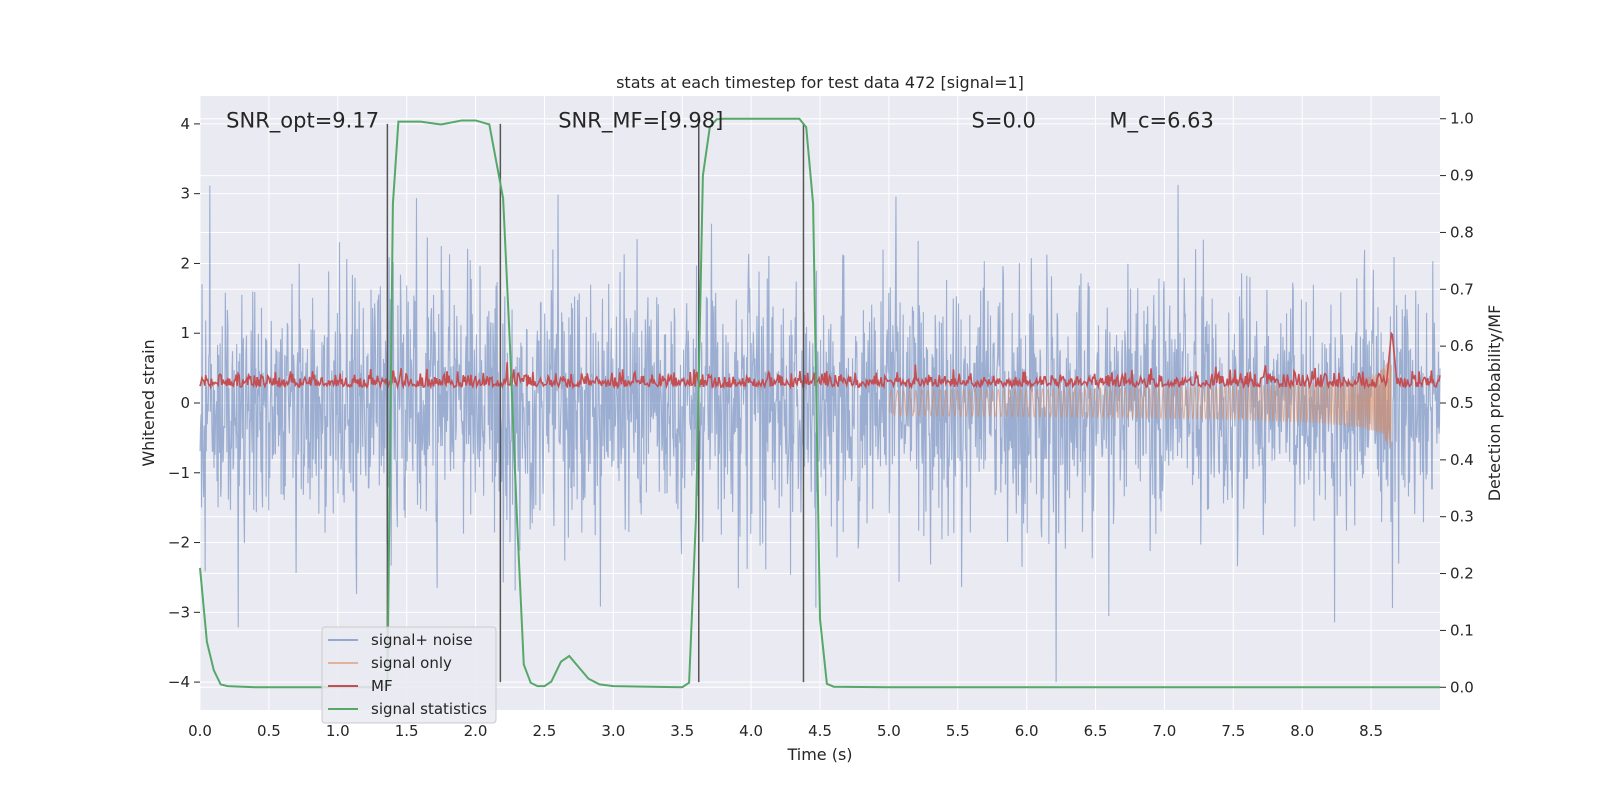 Image resolution: width=1600 pixels, height=804 pixels. I want to click on x-tick-label: 5.0, so click(889, 731).